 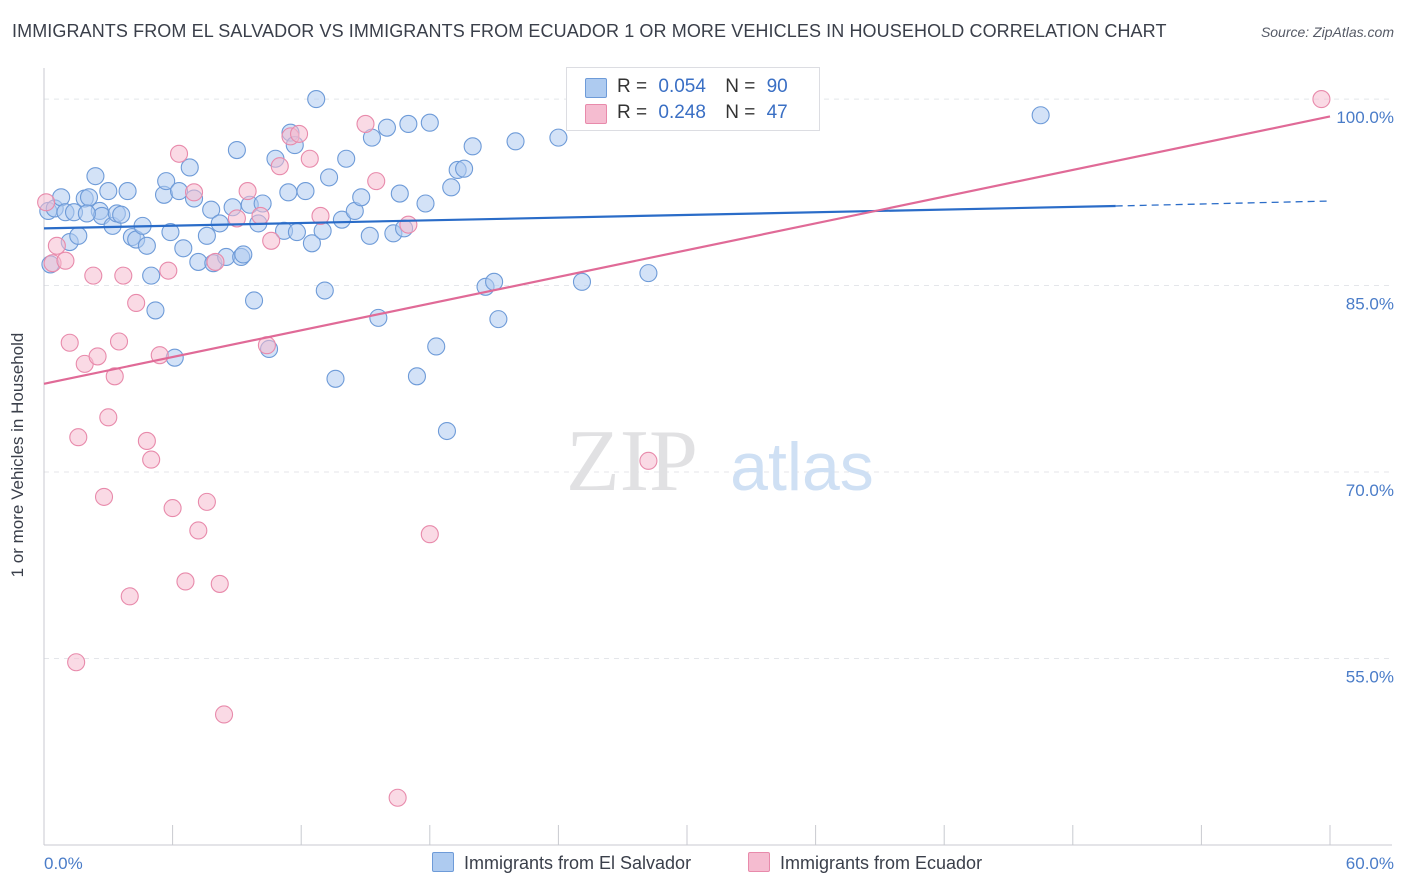 I want to click on y-tick-label: 70.0%, so click(x=1370, y=490).